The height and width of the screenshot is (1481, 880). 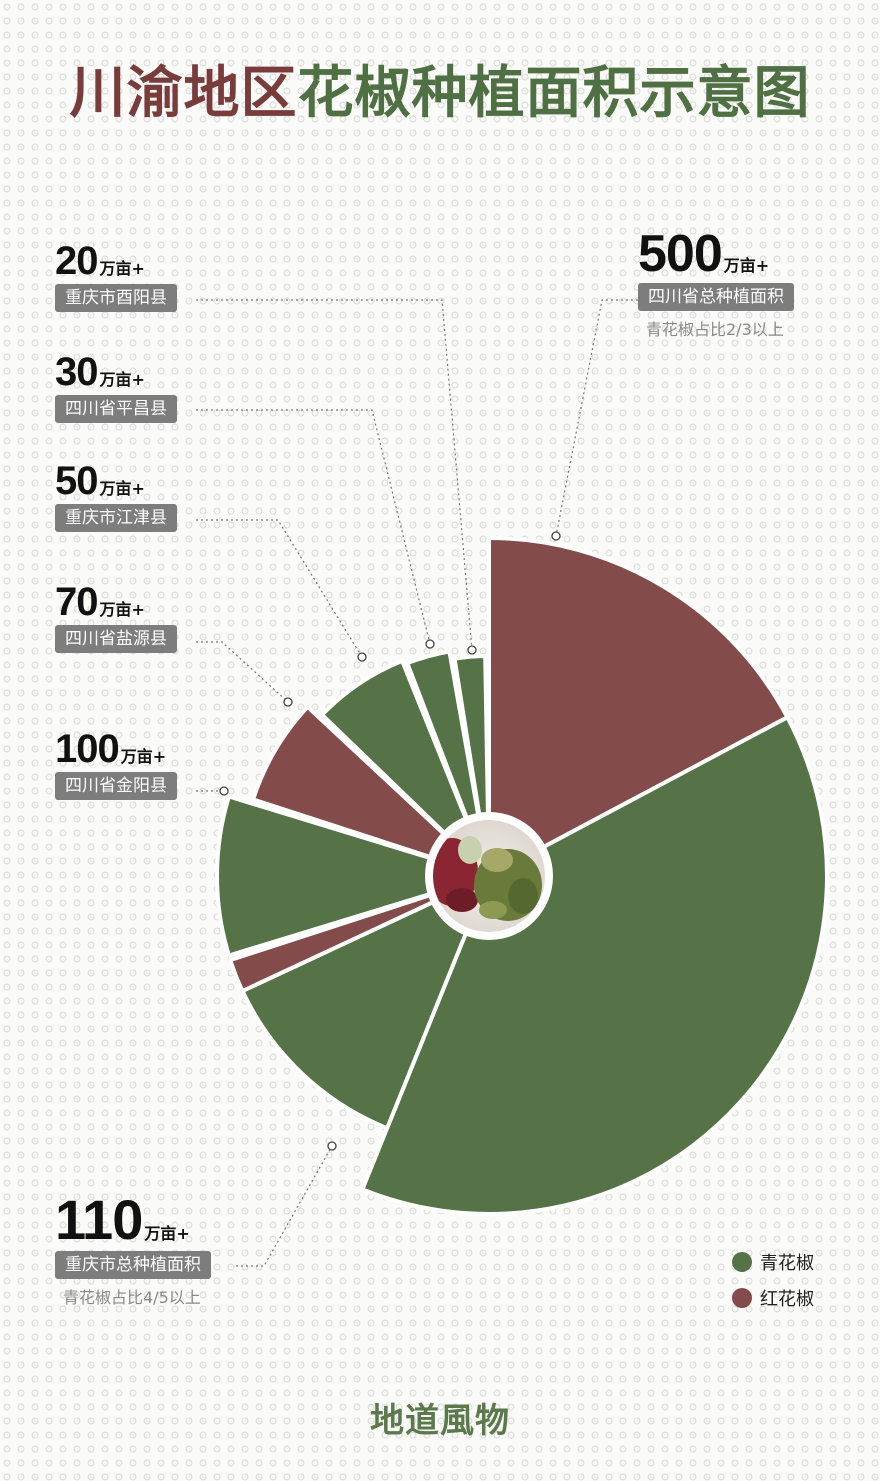 I want to click on slice-jinyang, so click(x=353, y=876).